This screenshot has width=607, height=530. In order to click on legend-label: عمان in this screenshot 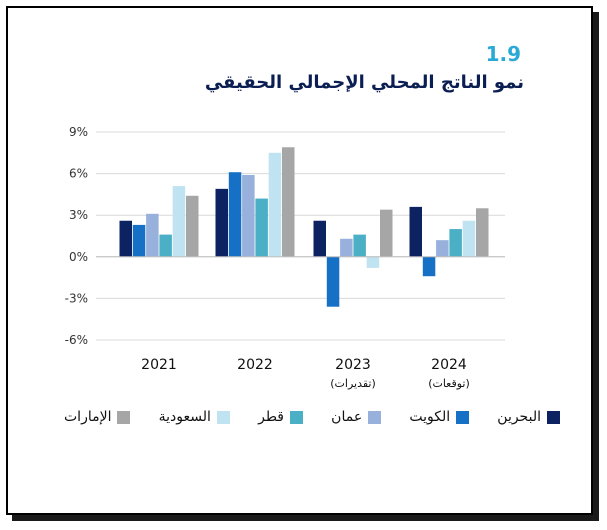, I will do `click(347, 417)`.